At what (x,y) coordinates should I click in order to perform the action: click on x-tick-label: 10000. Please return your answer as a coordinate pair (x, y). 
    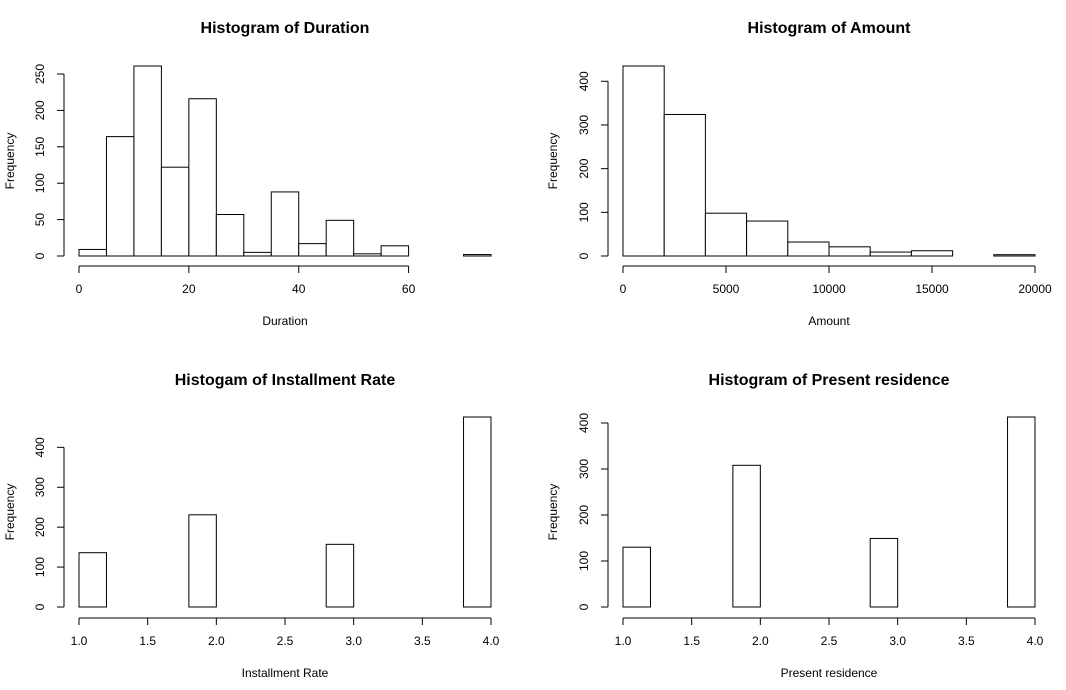
    Looking at the image, I should click on (829, 289).